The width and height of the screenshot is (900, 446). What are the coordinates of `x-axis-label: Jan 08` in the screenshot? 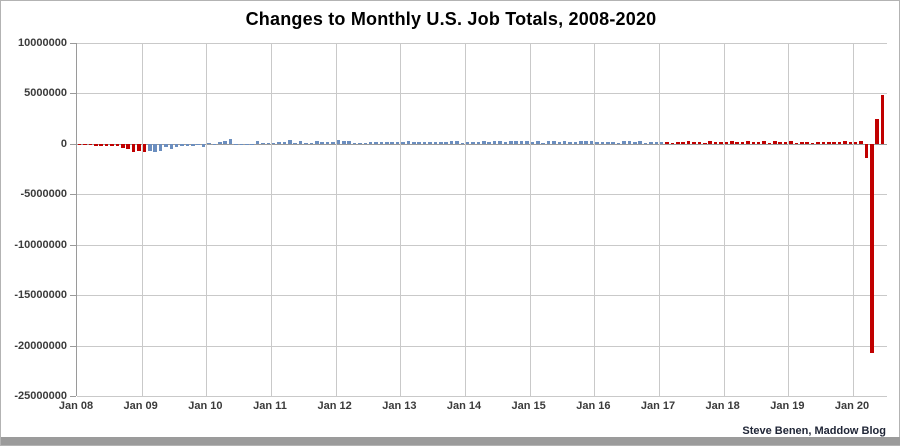 It's located at (76, 406).